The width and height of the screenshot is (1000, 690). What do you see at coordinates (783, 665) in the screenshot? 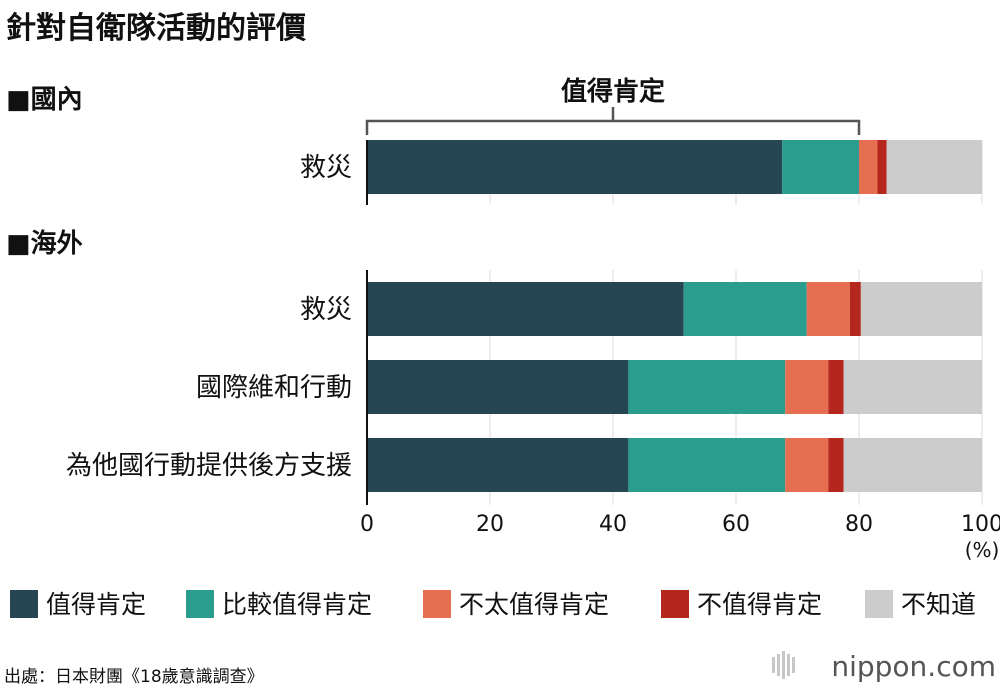
I see `nippon-mark-icon` at bounding box center [783, 665].